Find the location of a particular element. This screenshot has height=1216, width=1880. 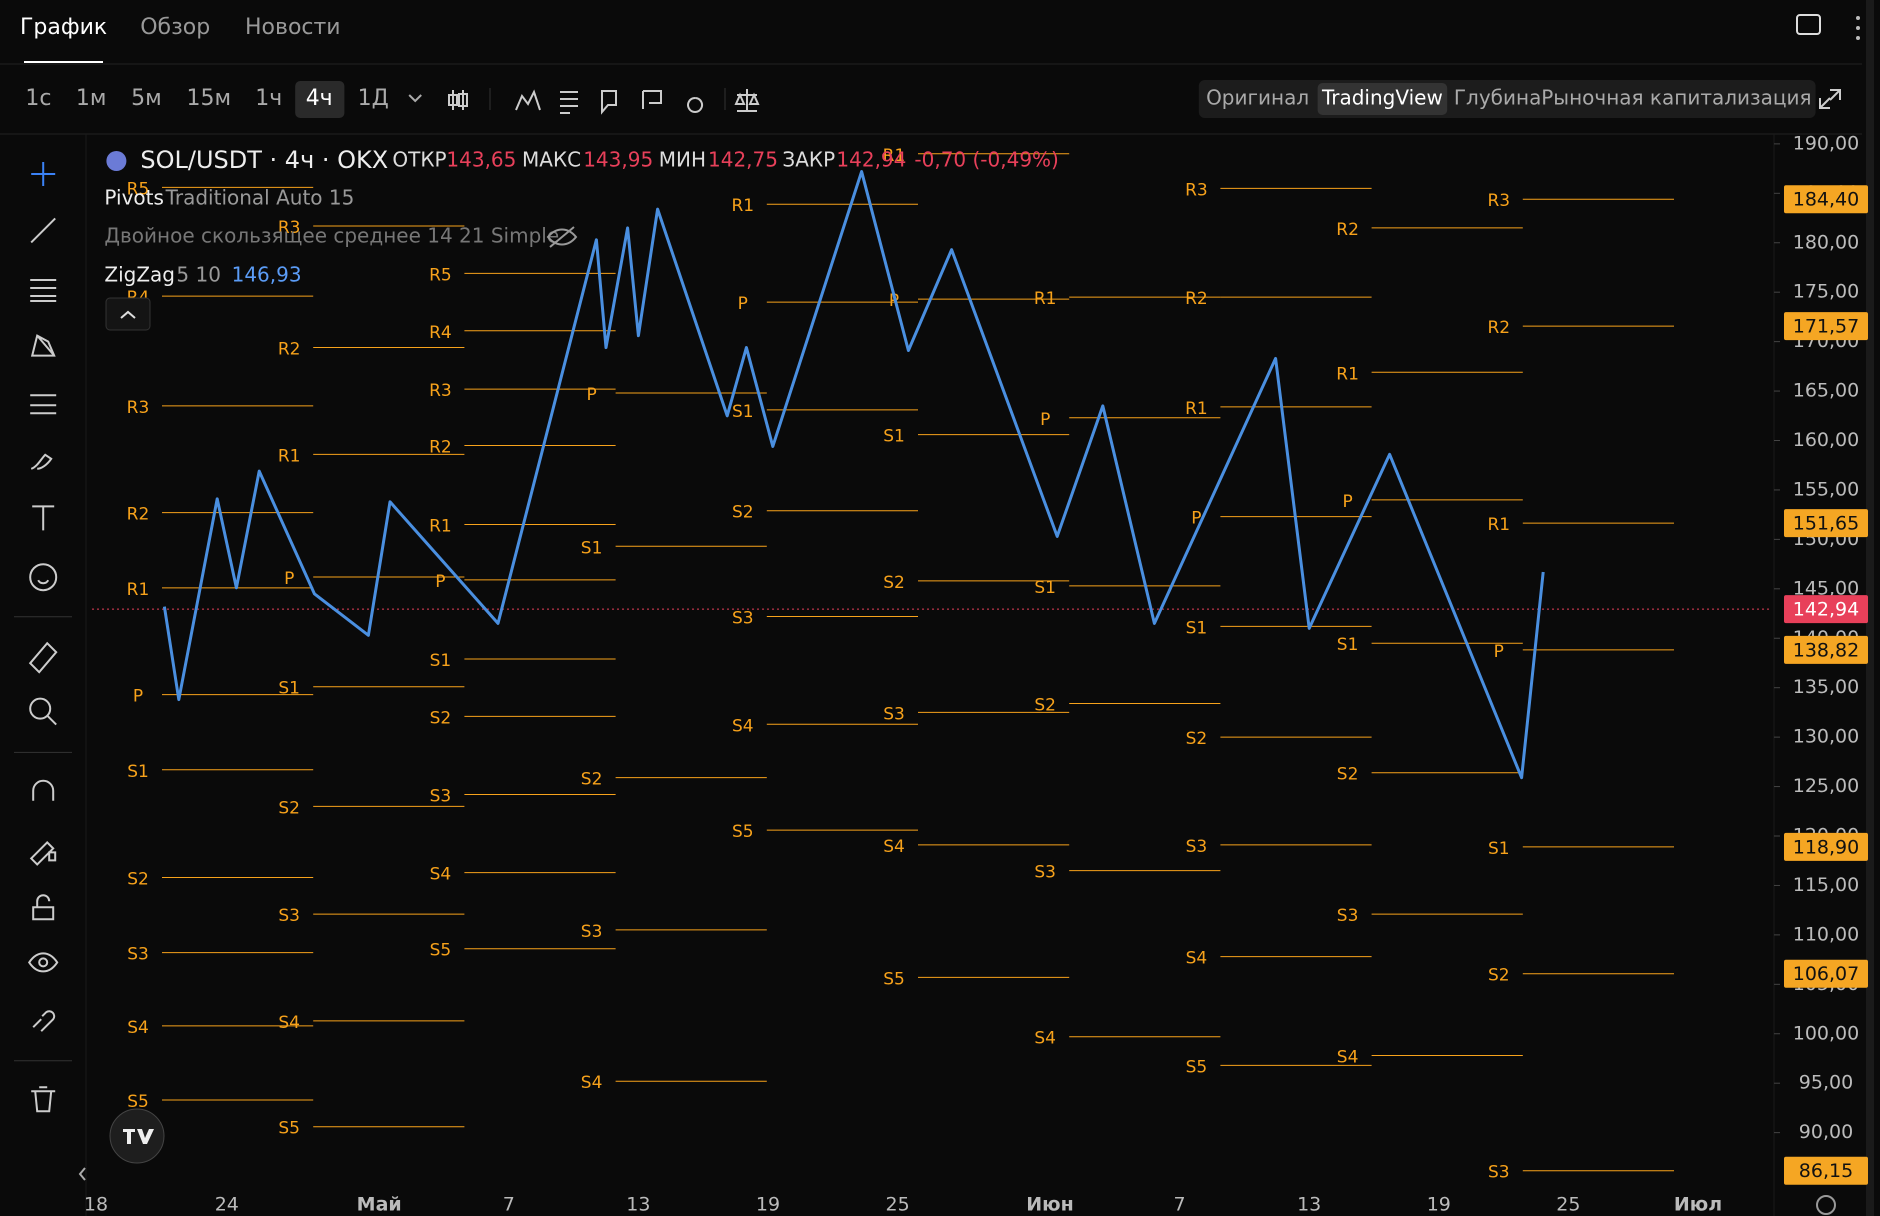

settings-icon is located at coordinates (1826, 1205).